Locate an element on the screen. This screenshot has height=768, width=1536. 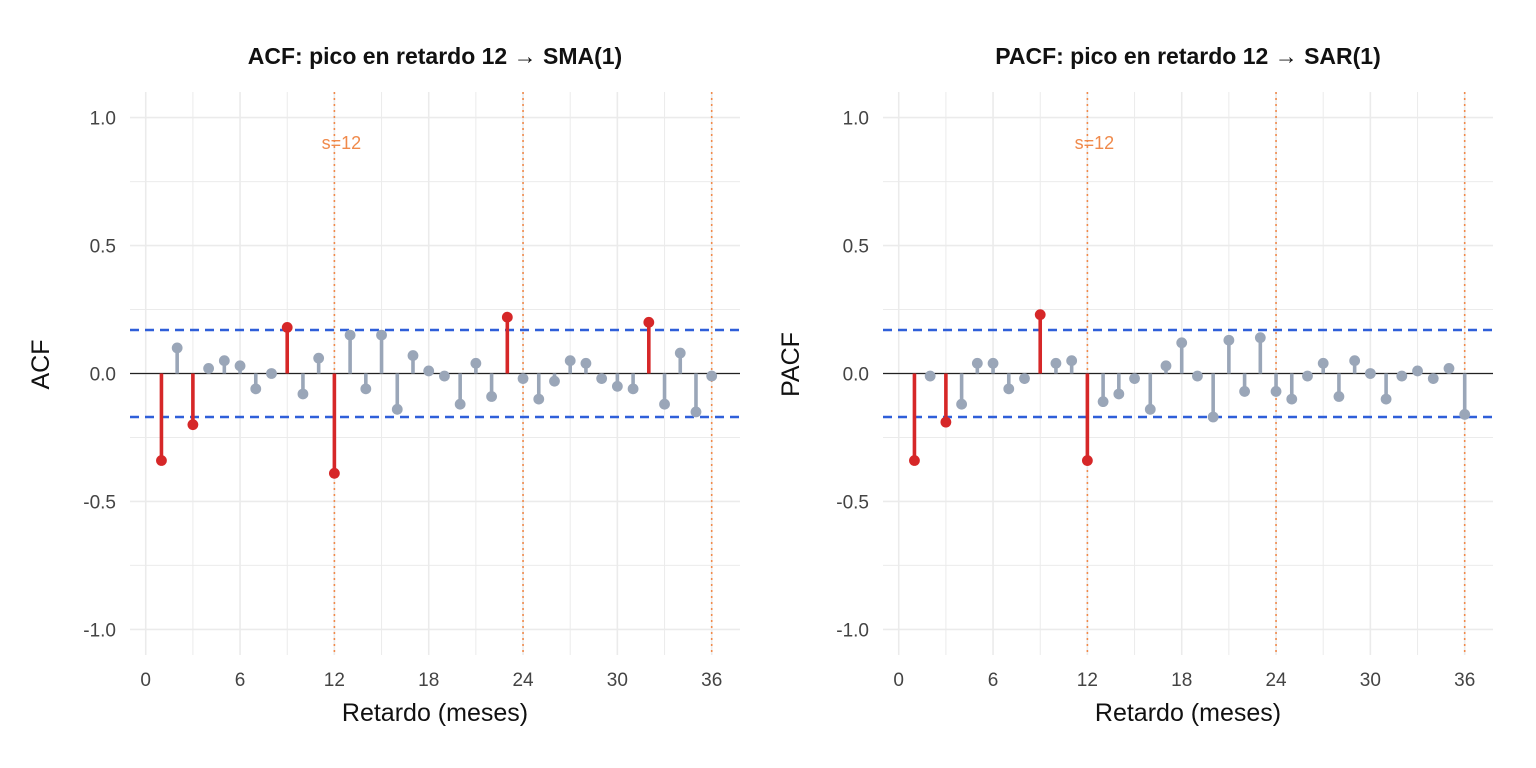
chart-title: ACF: pico en retardo 12 → SMA(1) is located at coordinates (435, 56).